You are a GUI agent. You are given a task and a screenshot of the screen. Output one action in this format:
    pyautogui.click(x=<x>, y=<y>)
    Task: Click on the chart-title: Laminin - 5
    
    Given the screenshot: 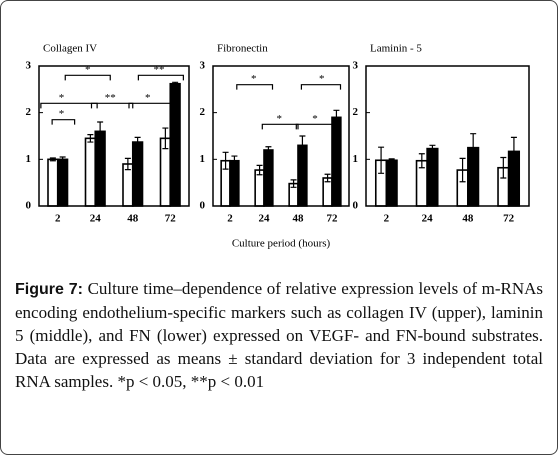 What is the action you would take?
    pyautogui.click(x=396, y=49)
    